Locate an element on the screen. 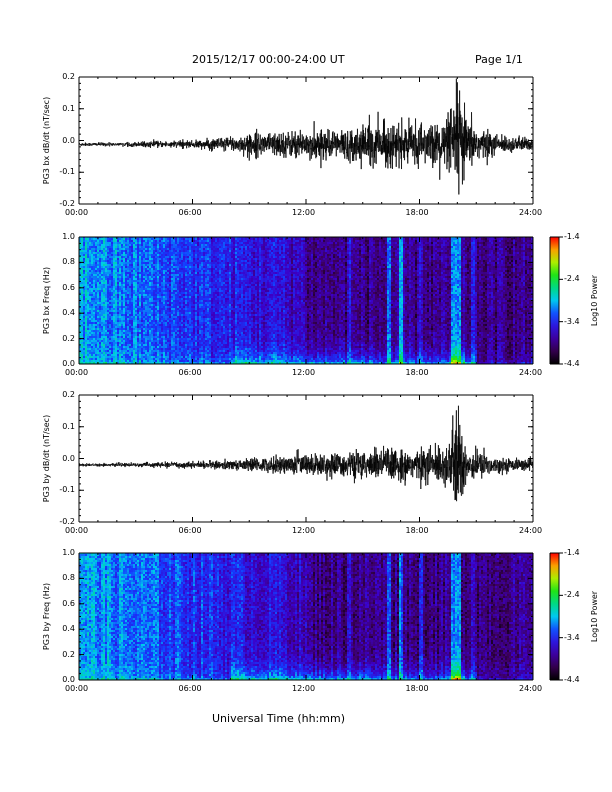 The image size is (612, 792). panel1-xtick-label: 06:00 is located at coordinates (190, 212).